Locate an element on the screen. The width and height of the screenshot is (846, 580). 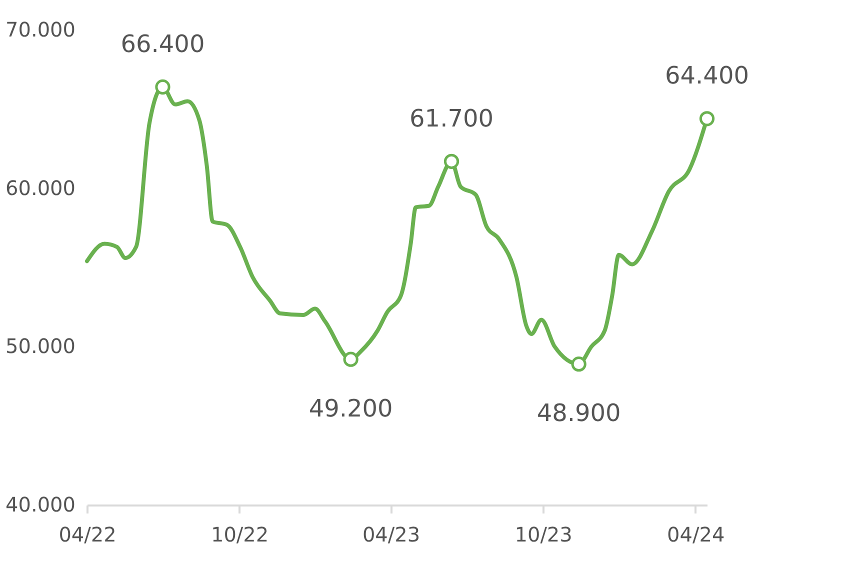
x-tick-label: 04/24 is located at coordinates (696, 534).